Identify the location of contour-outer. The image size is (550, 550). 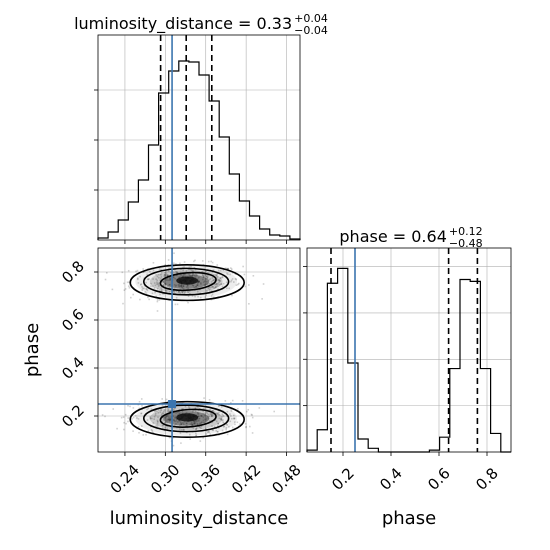
(187, 283).